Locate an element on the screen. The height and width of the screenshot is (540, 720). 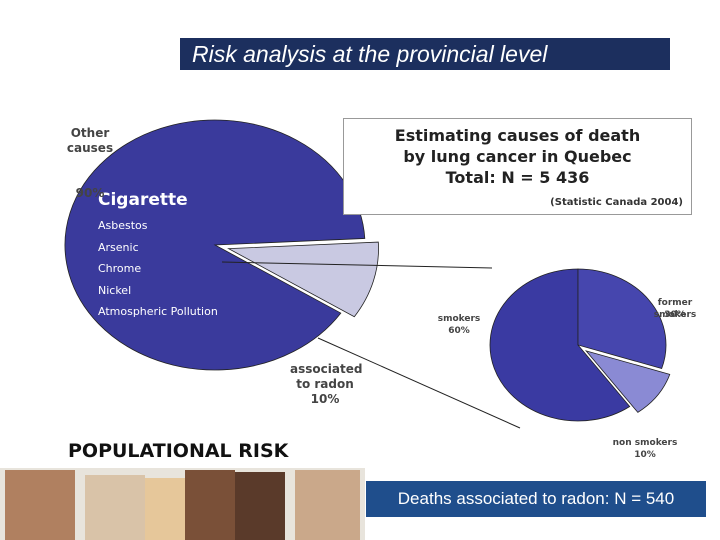
heading: POPULATIONAL RISK is located at coordinates (178, 451).